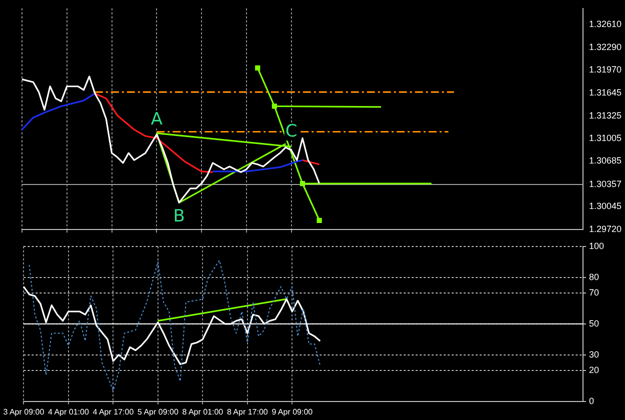 This screenshot has height=420, width=625. What do you see at coordinates (605, 229) in the screenshot?
I see `y-tick-label: 1.29720` at bounding box center [605, 229].